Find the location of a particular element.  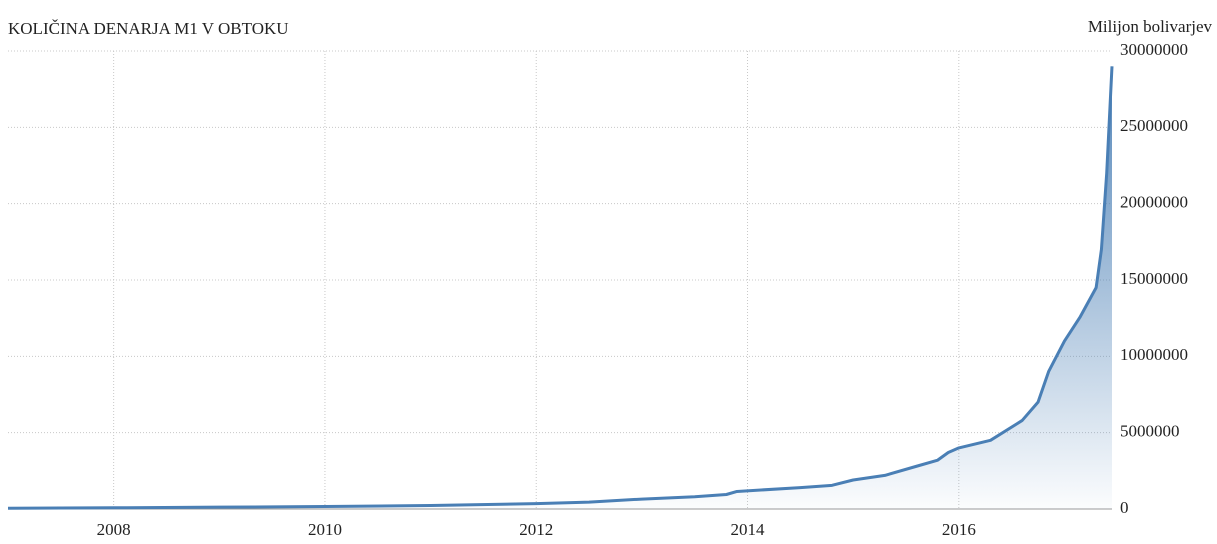

x-tick-label: 2008 is located at coordinates (114, 529).